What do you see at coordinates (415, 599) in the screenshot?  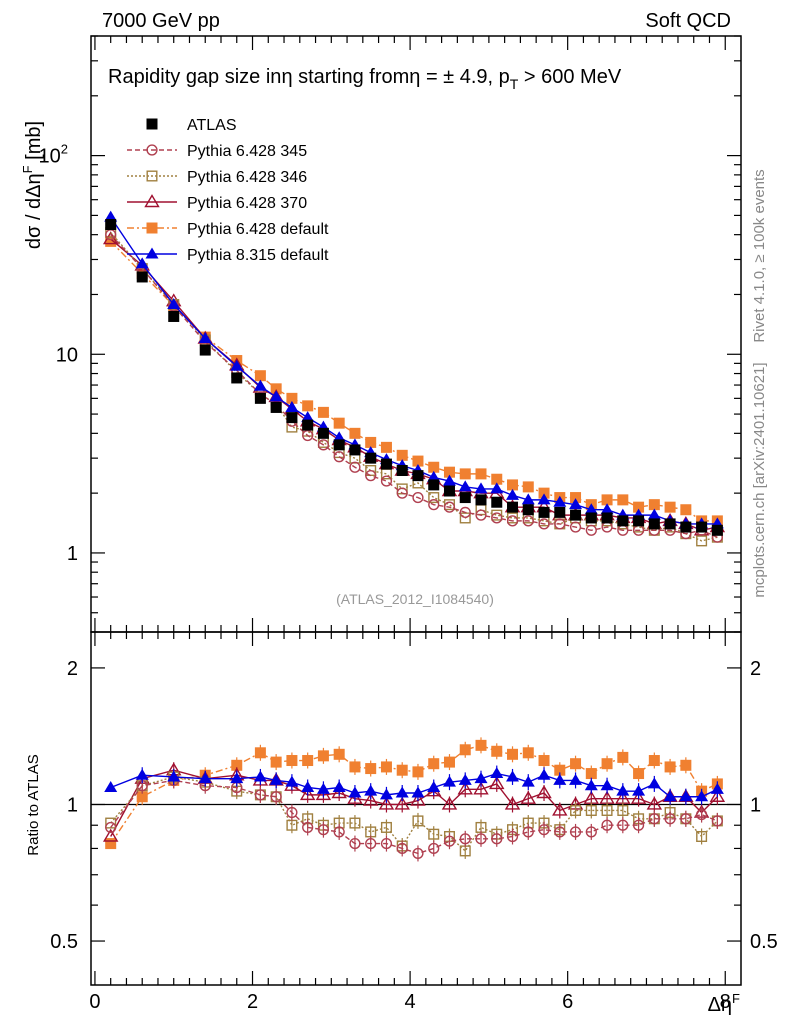 I see `analysis-watermark: (ATLAS_2012_I1084540)` at bounding box center [415, 599].